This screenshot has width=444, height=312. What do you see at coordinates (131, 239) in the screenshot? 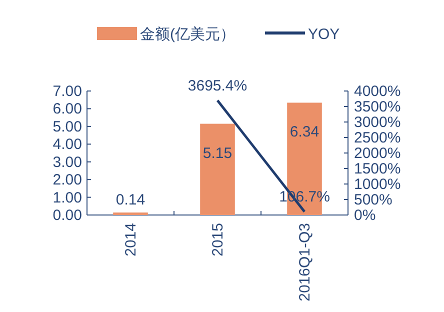
I see `x-tick-label: 2014` at bounding box center [131, 239].